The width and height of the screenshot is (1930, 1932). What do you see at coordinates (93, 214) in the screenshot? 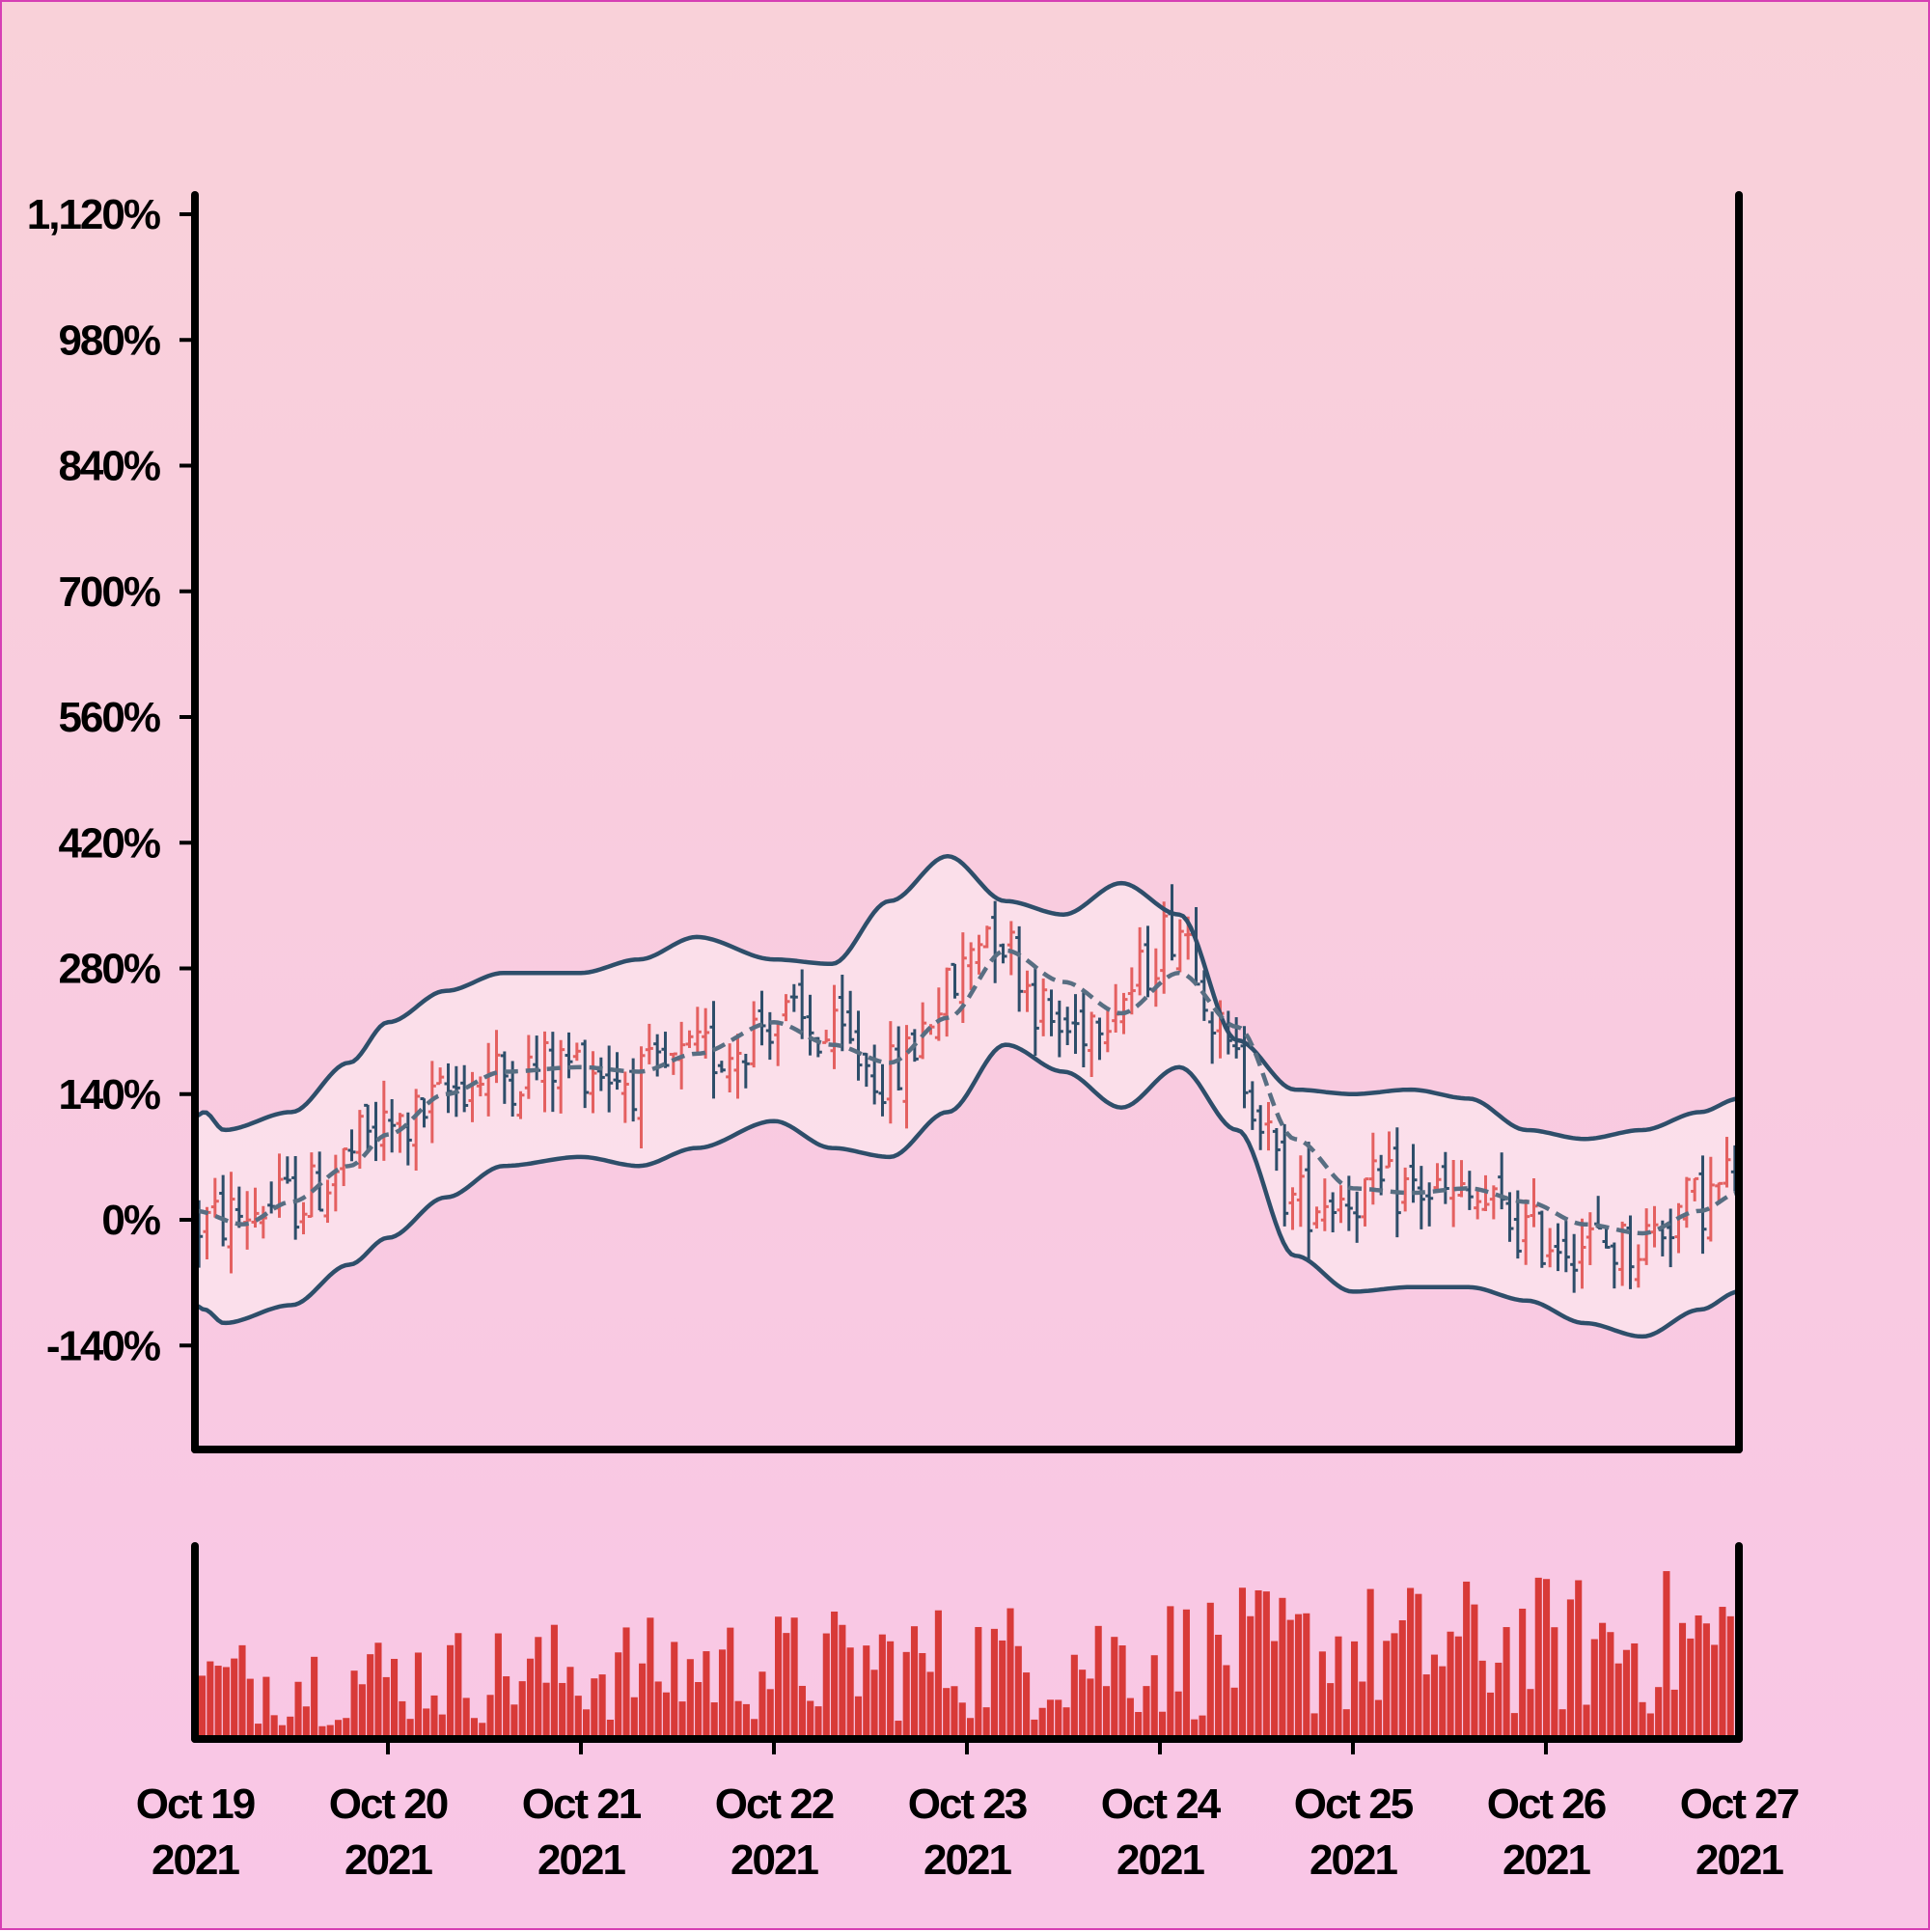
I see `y-tick-label: 1,120%` at bounding box center [93, 214].